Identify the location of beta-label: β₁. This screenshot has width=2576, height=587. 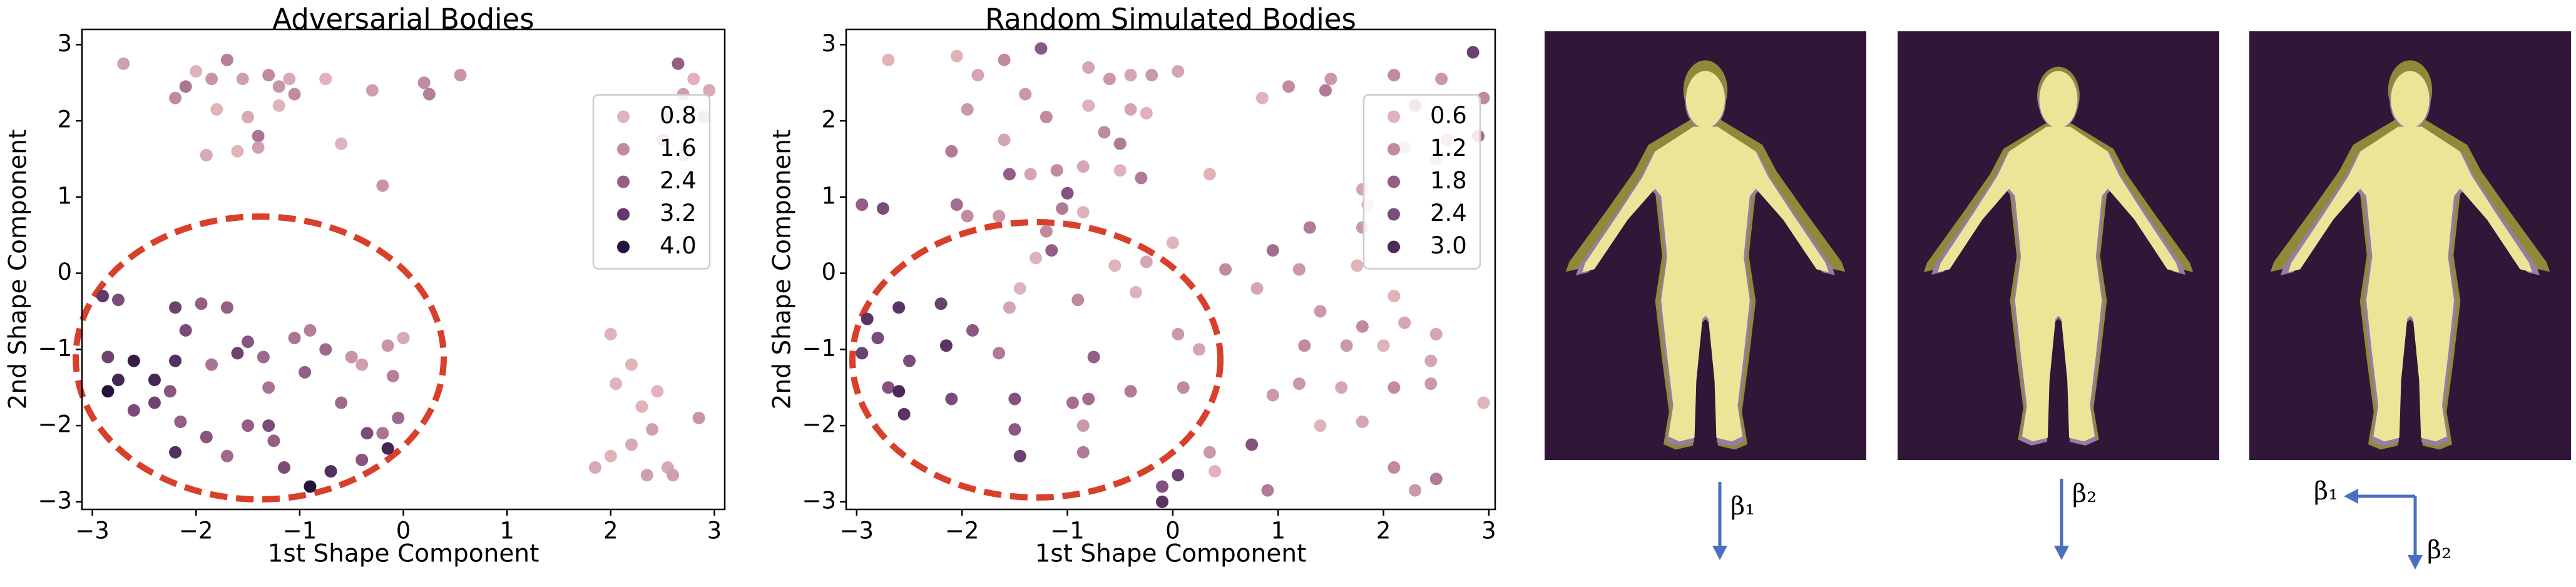
(1742, 506).